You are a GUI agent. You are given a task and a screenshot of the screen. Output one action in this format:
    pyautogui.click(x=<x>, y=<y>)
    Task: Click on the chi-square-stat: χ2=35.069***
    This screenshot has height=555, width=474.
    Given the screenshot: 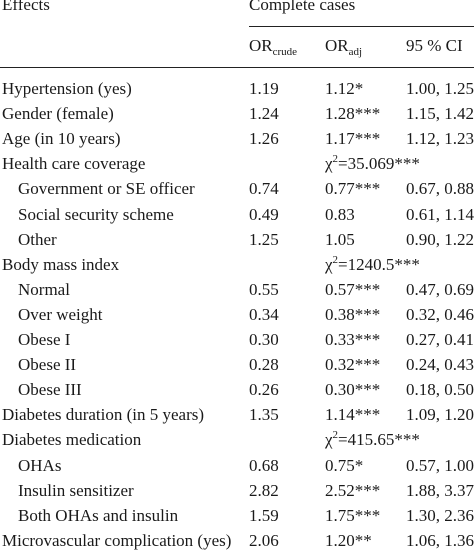 What is the action you would take?
    pyautogui.click(x=372, y=163)
    